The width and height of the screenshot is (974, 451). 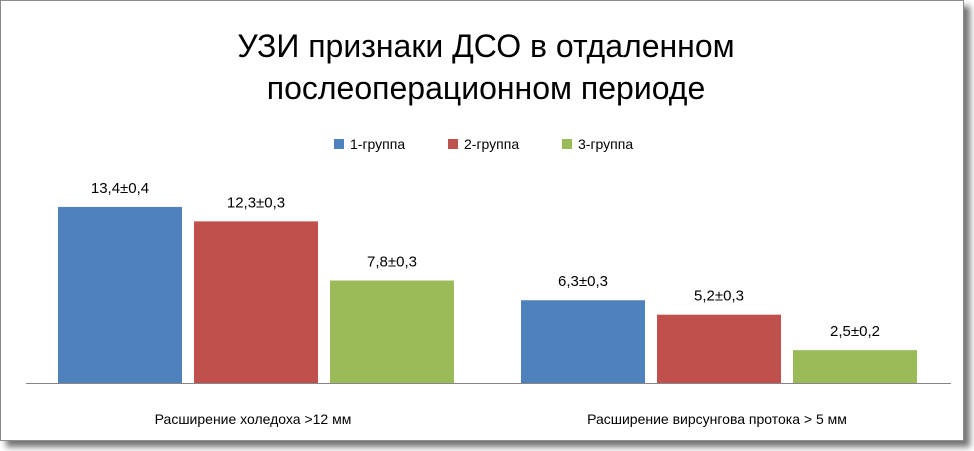 I want to click on data-label: 5,2±0,3, so click(x=719, y=296).